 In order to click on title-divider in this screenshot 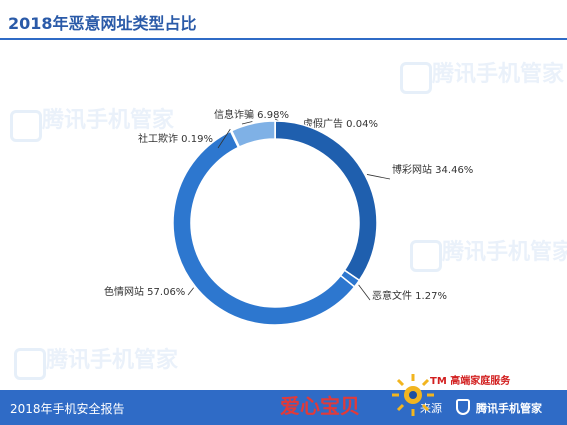, I will do `click(283, 39)`.